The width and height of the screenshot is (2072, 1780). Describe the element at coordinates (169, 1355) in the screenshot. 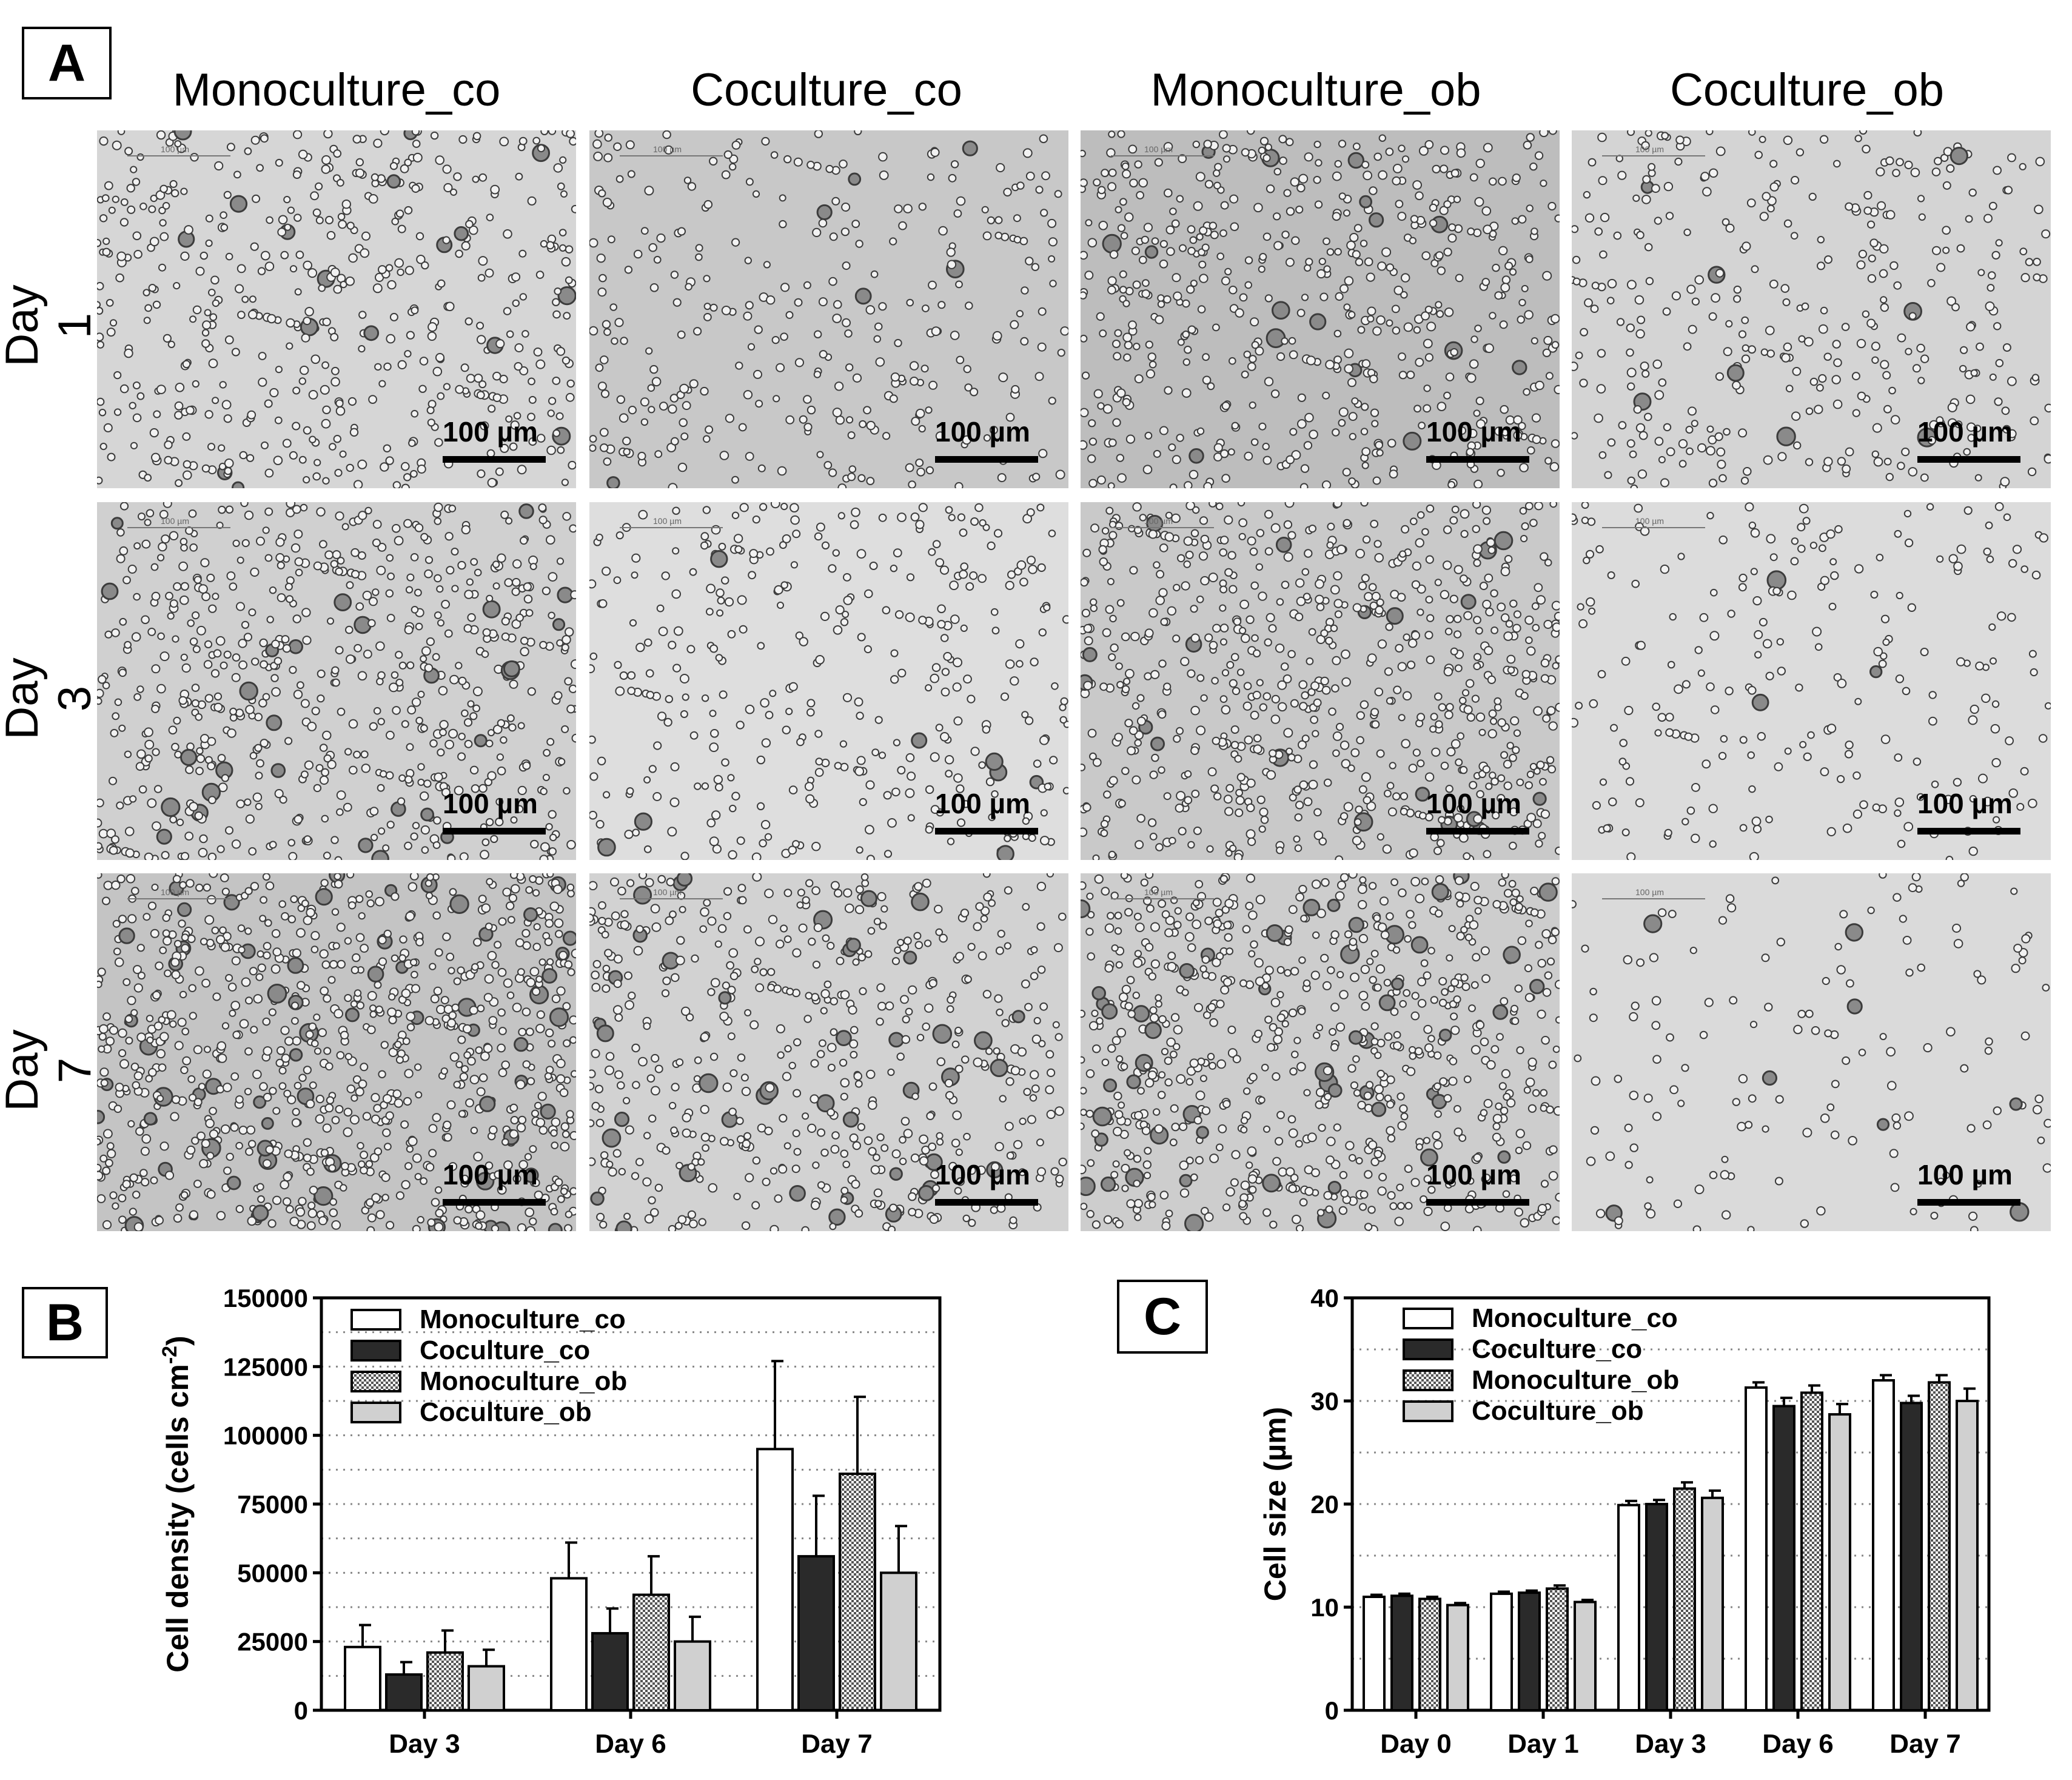

I see `y-axis-label-sup: -2` at that location.